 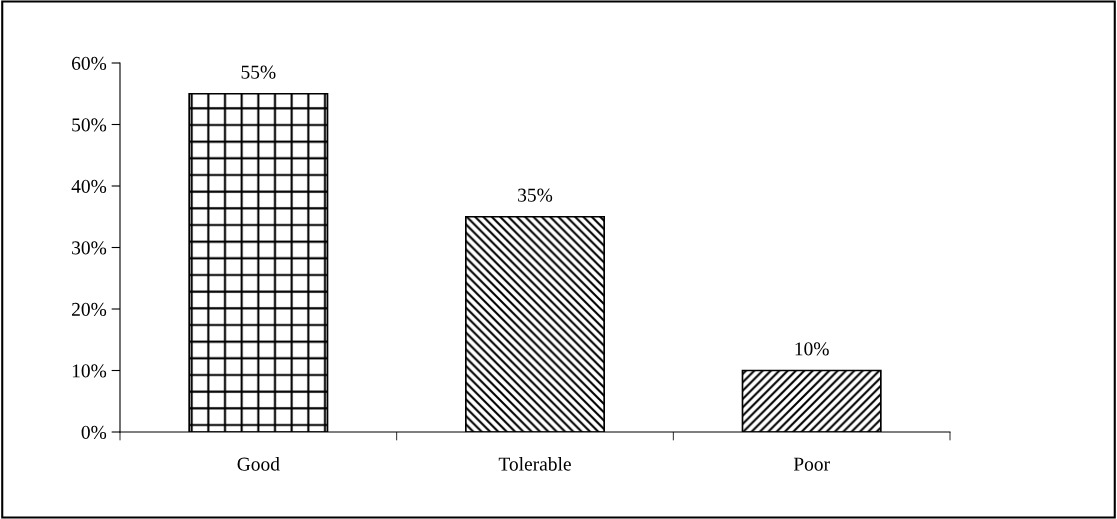 What do you see at coordinates (89, 371) in the screenshot?
I see `y-tick-label: 10%` at bounding box center [89, 371].